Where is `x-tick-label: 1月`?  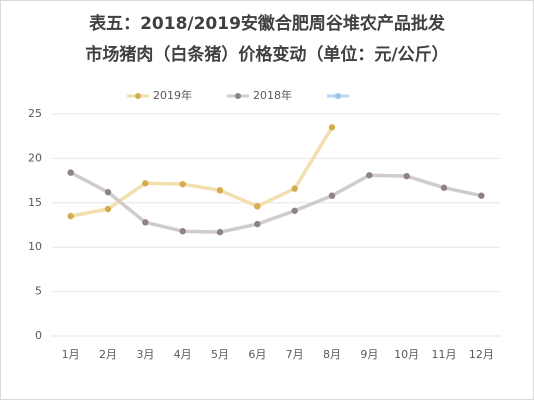 x-tick-label: 1月 is located at coordinates (71, 354).